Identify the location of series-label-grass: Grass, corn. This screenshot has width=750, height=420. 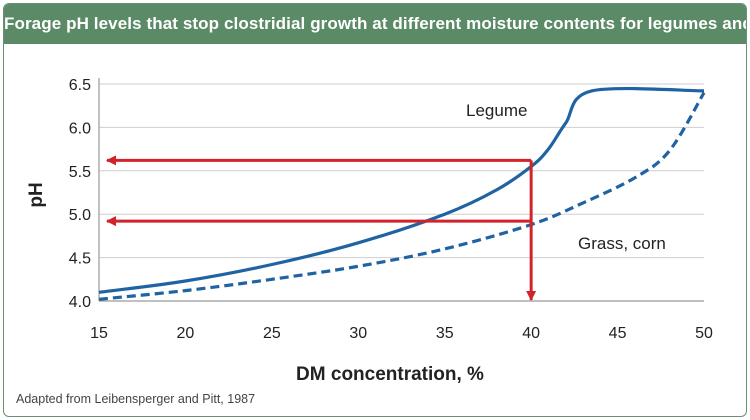
(622, 243).